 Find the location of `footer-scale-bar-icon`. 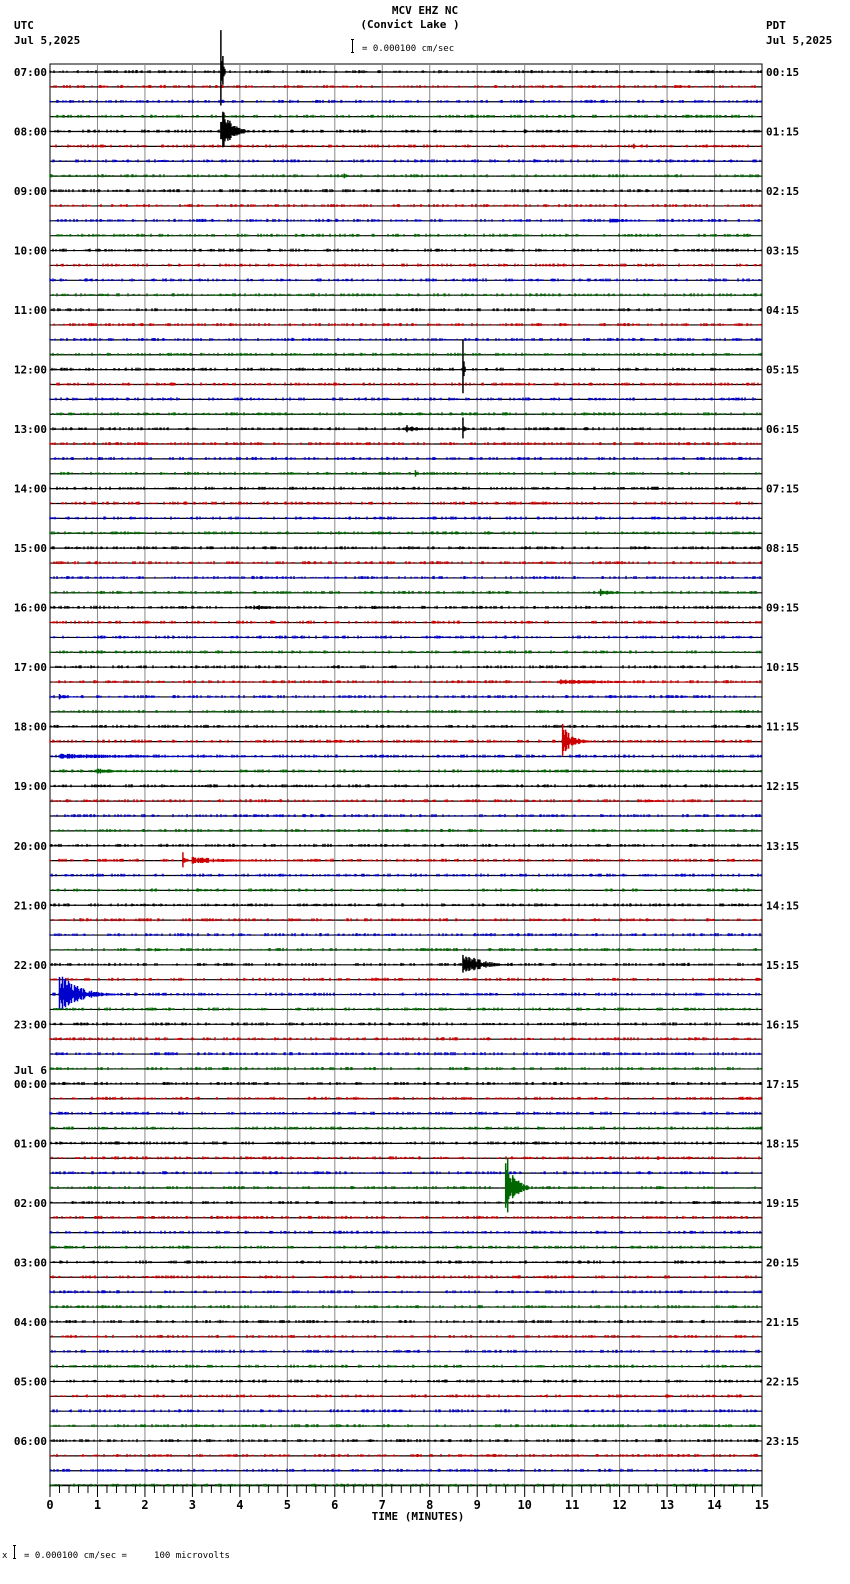

footer-scale-bar-icon is located at coordinates (14, 1552).